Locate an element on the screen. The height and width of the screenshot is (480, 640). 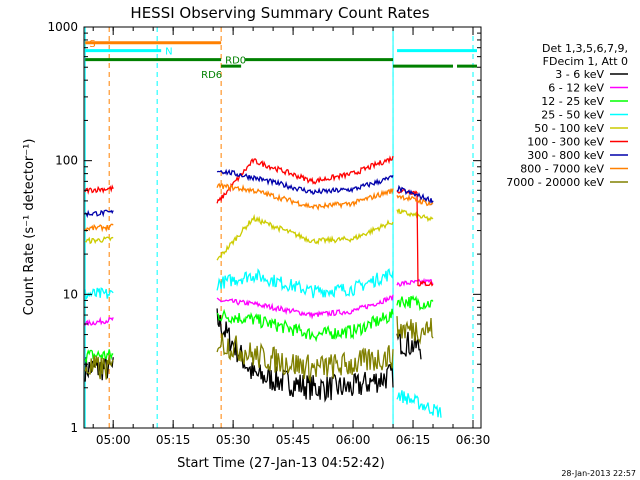
x-tick-label: 06:15 is located at coordinates (413, 440).